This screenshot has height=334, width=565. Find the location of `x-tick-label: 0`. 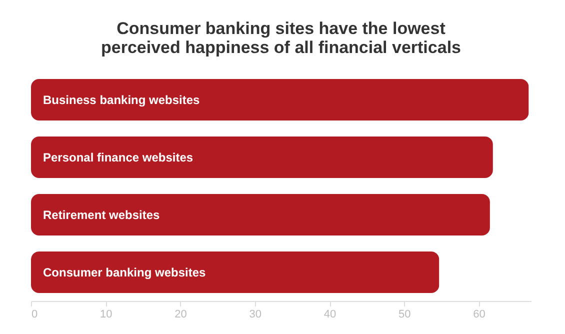

x-tick-label: 0 is located at coordinates (35, 314).